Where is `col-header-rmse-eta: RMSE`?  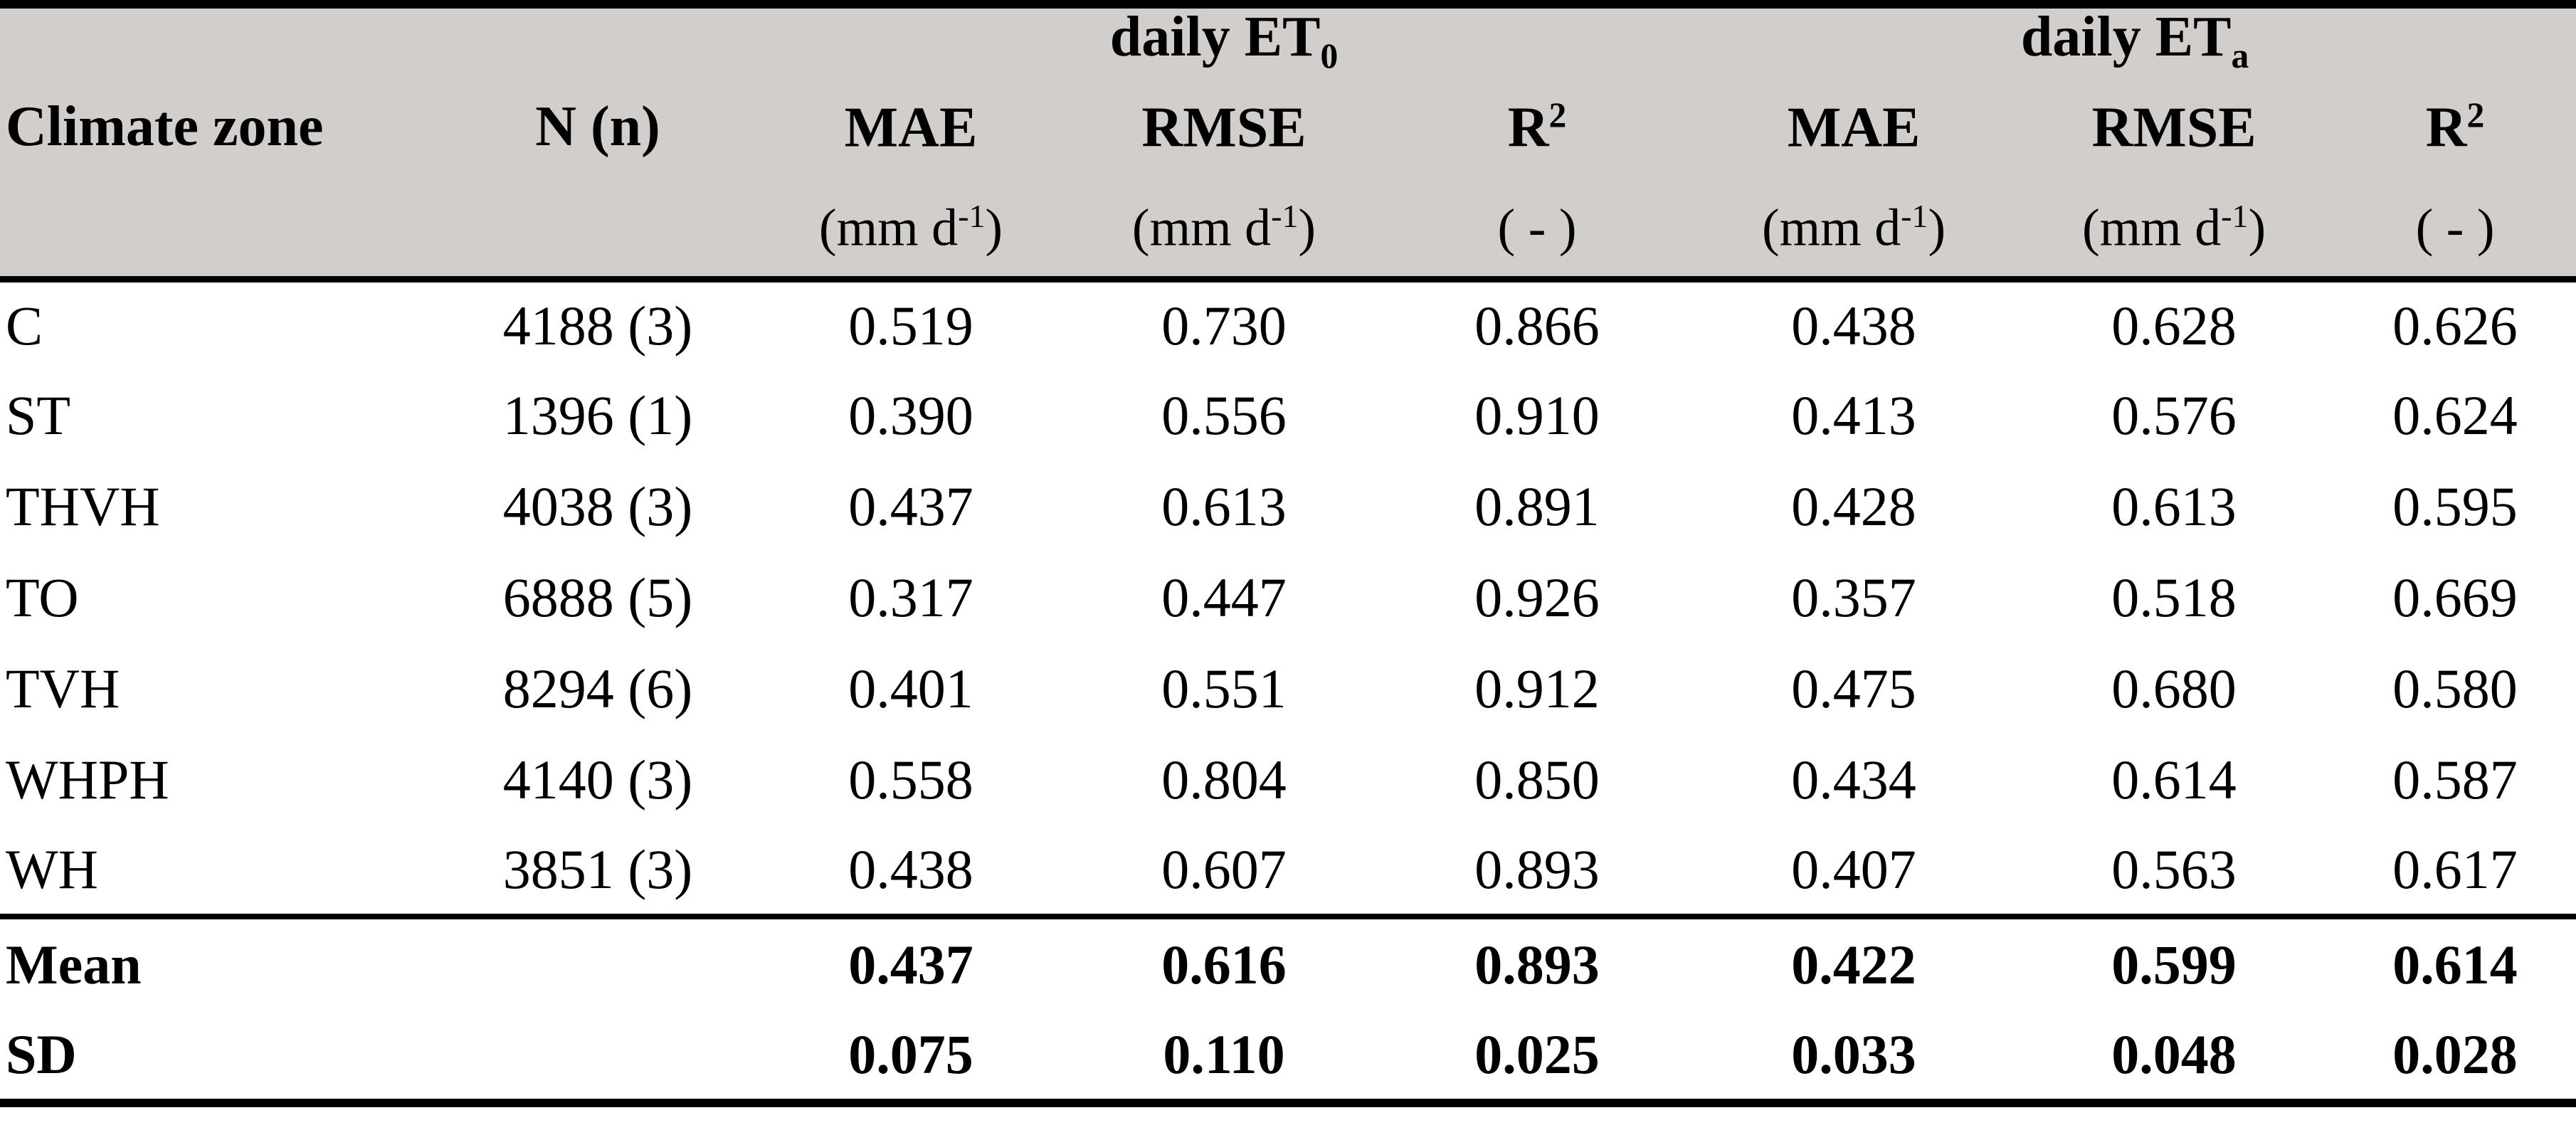
col-header-rmse-eta: RMSE is located at coordinates (2174, 126).